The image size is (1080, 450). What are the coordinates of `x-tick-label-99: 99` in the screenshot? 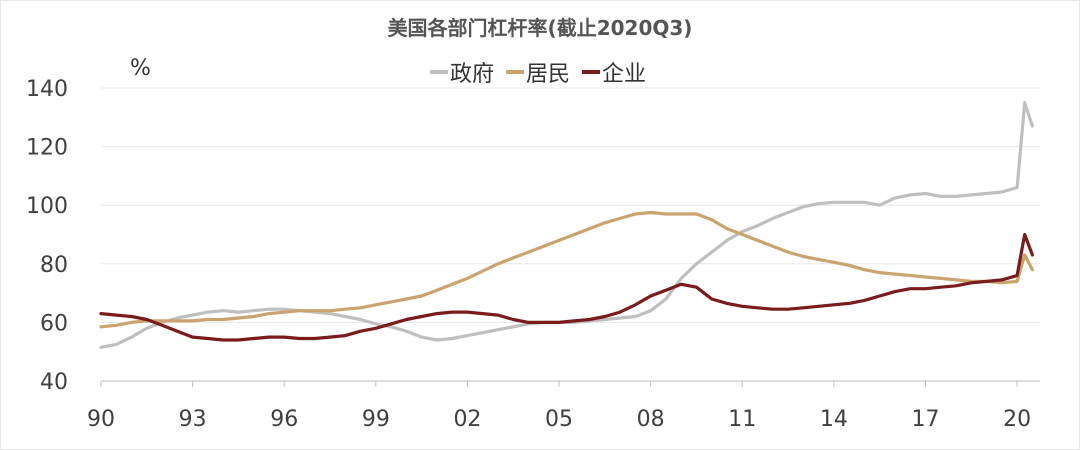 It's located at (376, 419).